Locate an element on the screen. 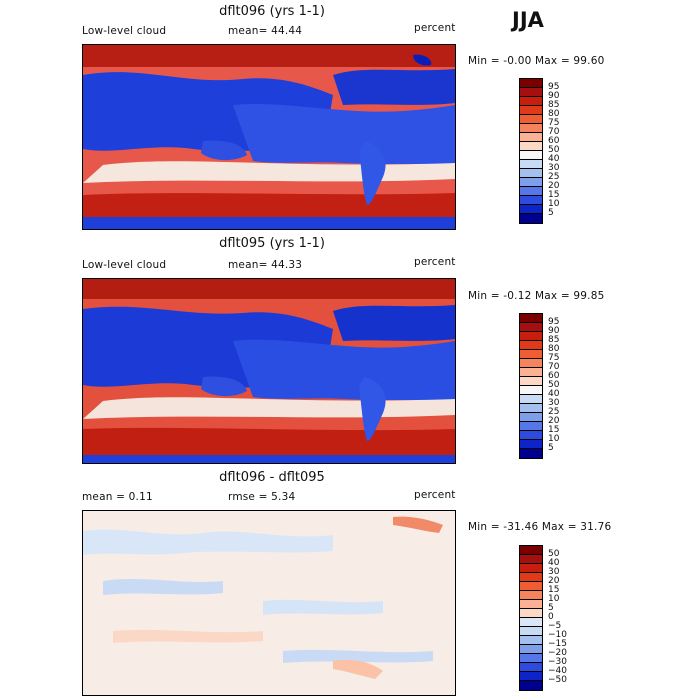  panel-1-title: dflt096 (yrs 1-1) is located at coordinates (272, 11).